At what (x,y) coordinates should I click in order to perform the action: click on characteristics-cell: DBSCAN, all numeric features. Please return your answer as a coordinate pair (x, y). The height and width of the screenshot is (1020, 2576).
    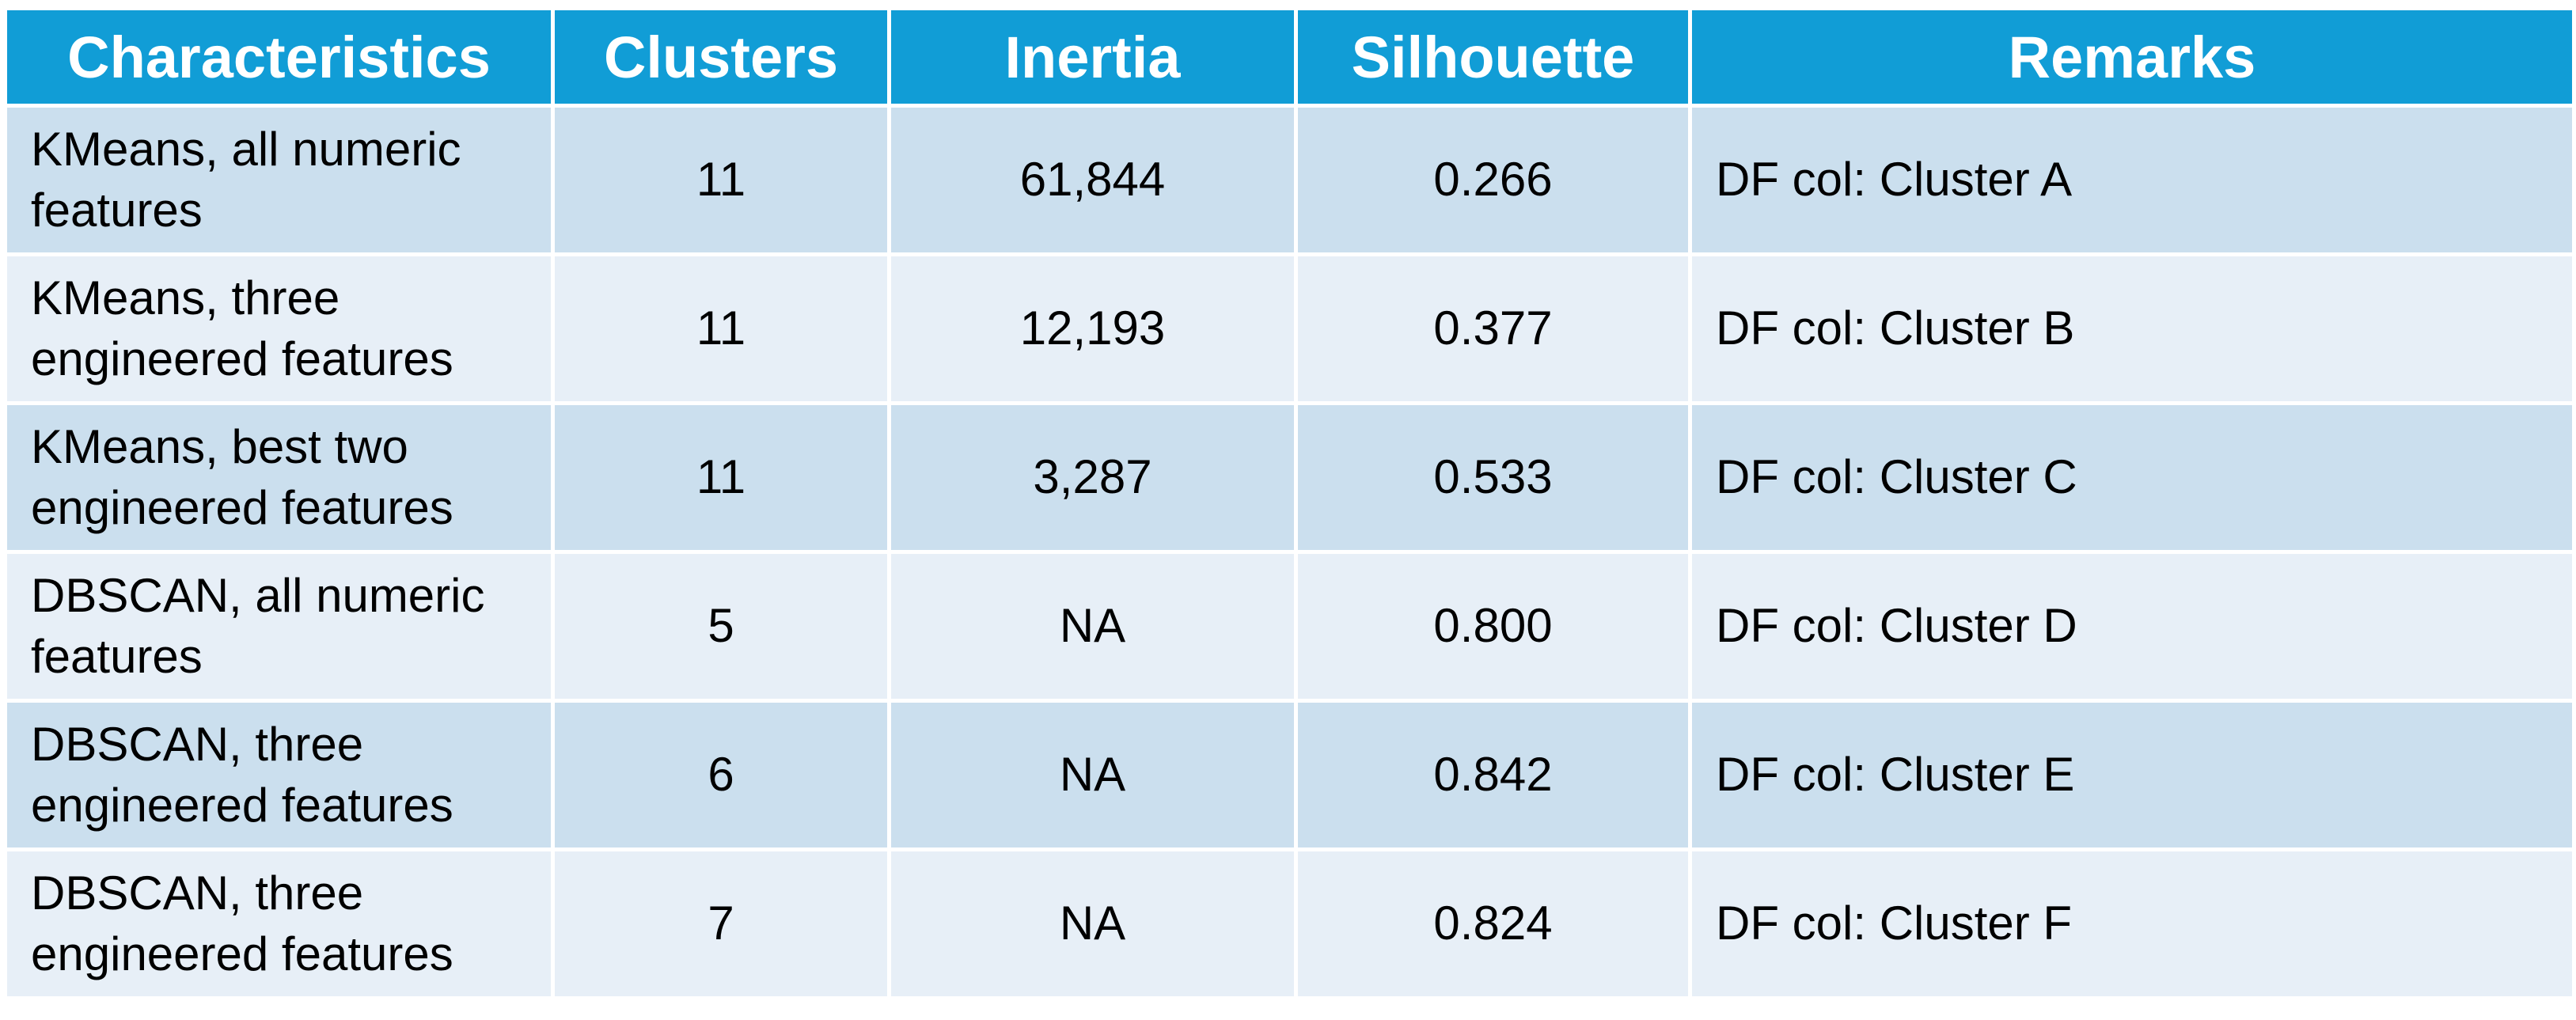
    Looking at the image, I should click on (279, 626).